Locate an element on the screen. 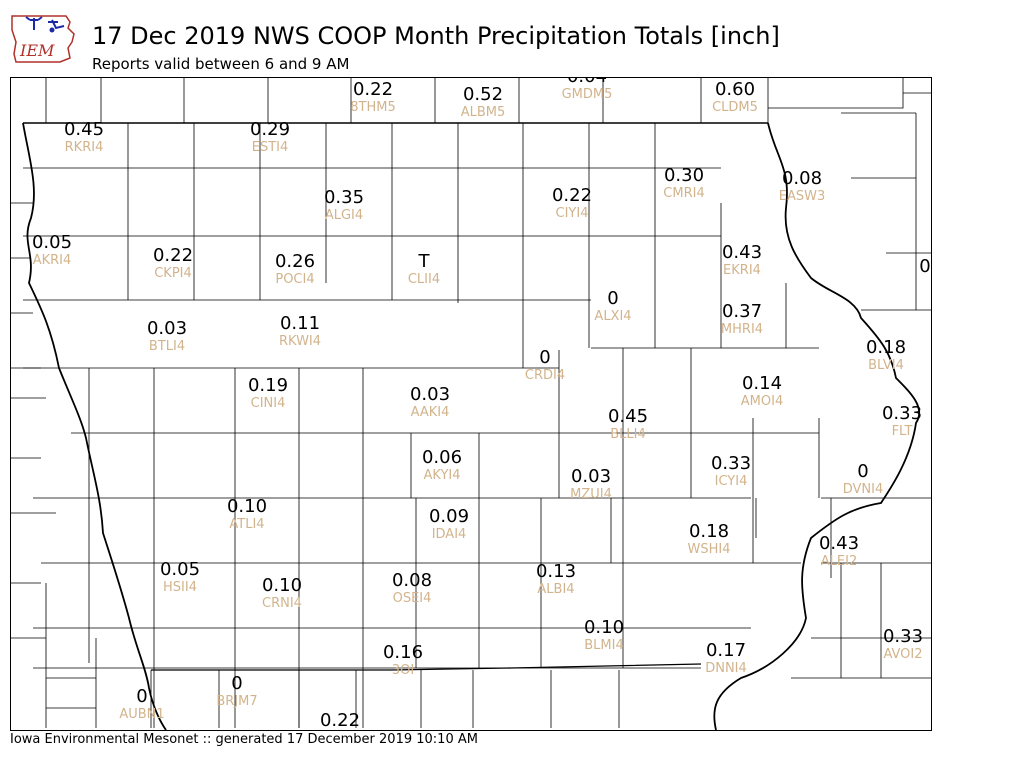 Image resolution: width=1024 pixels, height=768 pixels. station-id: 8THM5 is located at coordinates (372, 107).